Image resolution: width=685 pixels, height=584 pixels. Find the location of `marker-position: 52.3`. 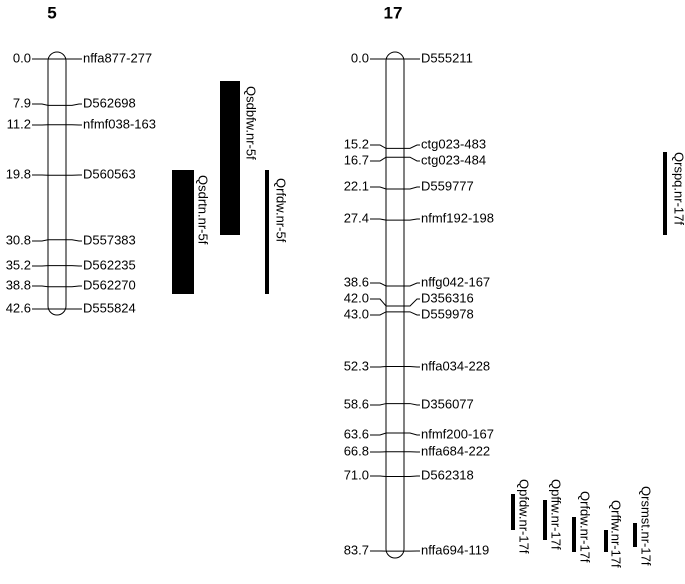

marker-position: 52.3 is located at coordinates (356, 365).